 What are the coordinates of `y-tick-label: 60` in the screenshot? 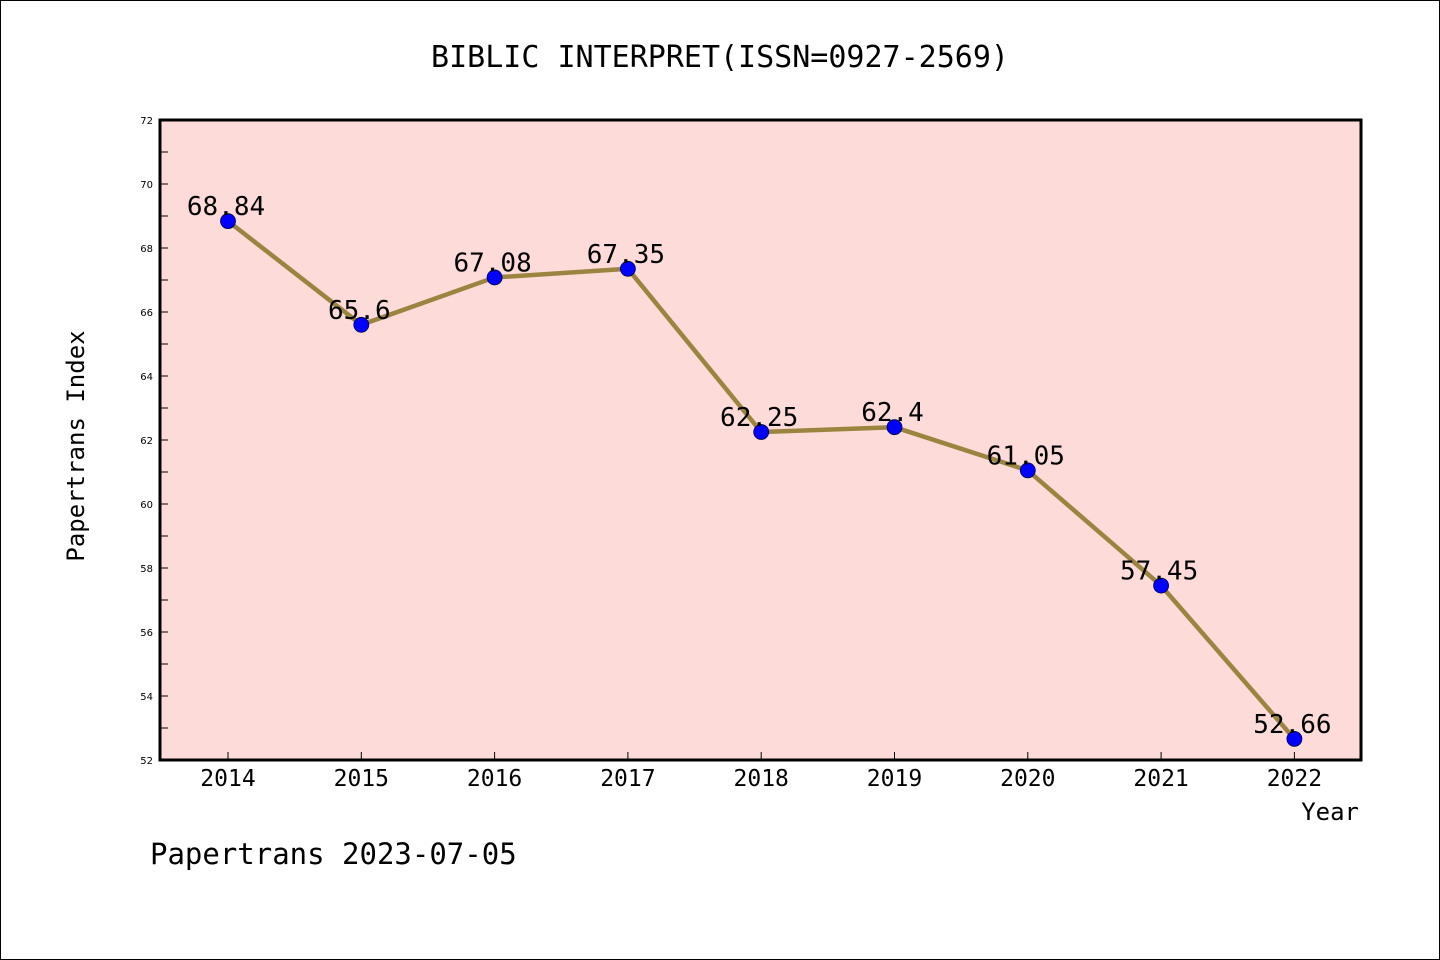 It's located at (146, 505).